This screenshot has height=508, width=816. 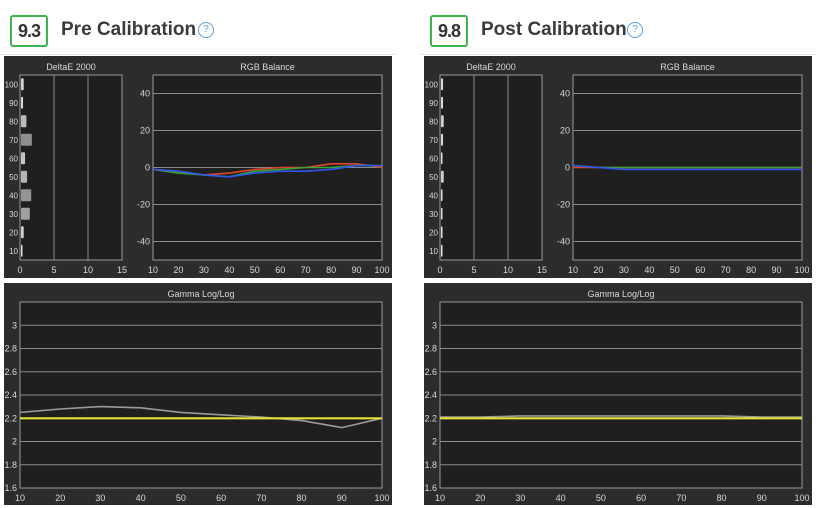 What do you see at coordinates (129, 29) in the screenshot?
I see `panel-title: Pre Calibration` at bounding box center [129, 29].